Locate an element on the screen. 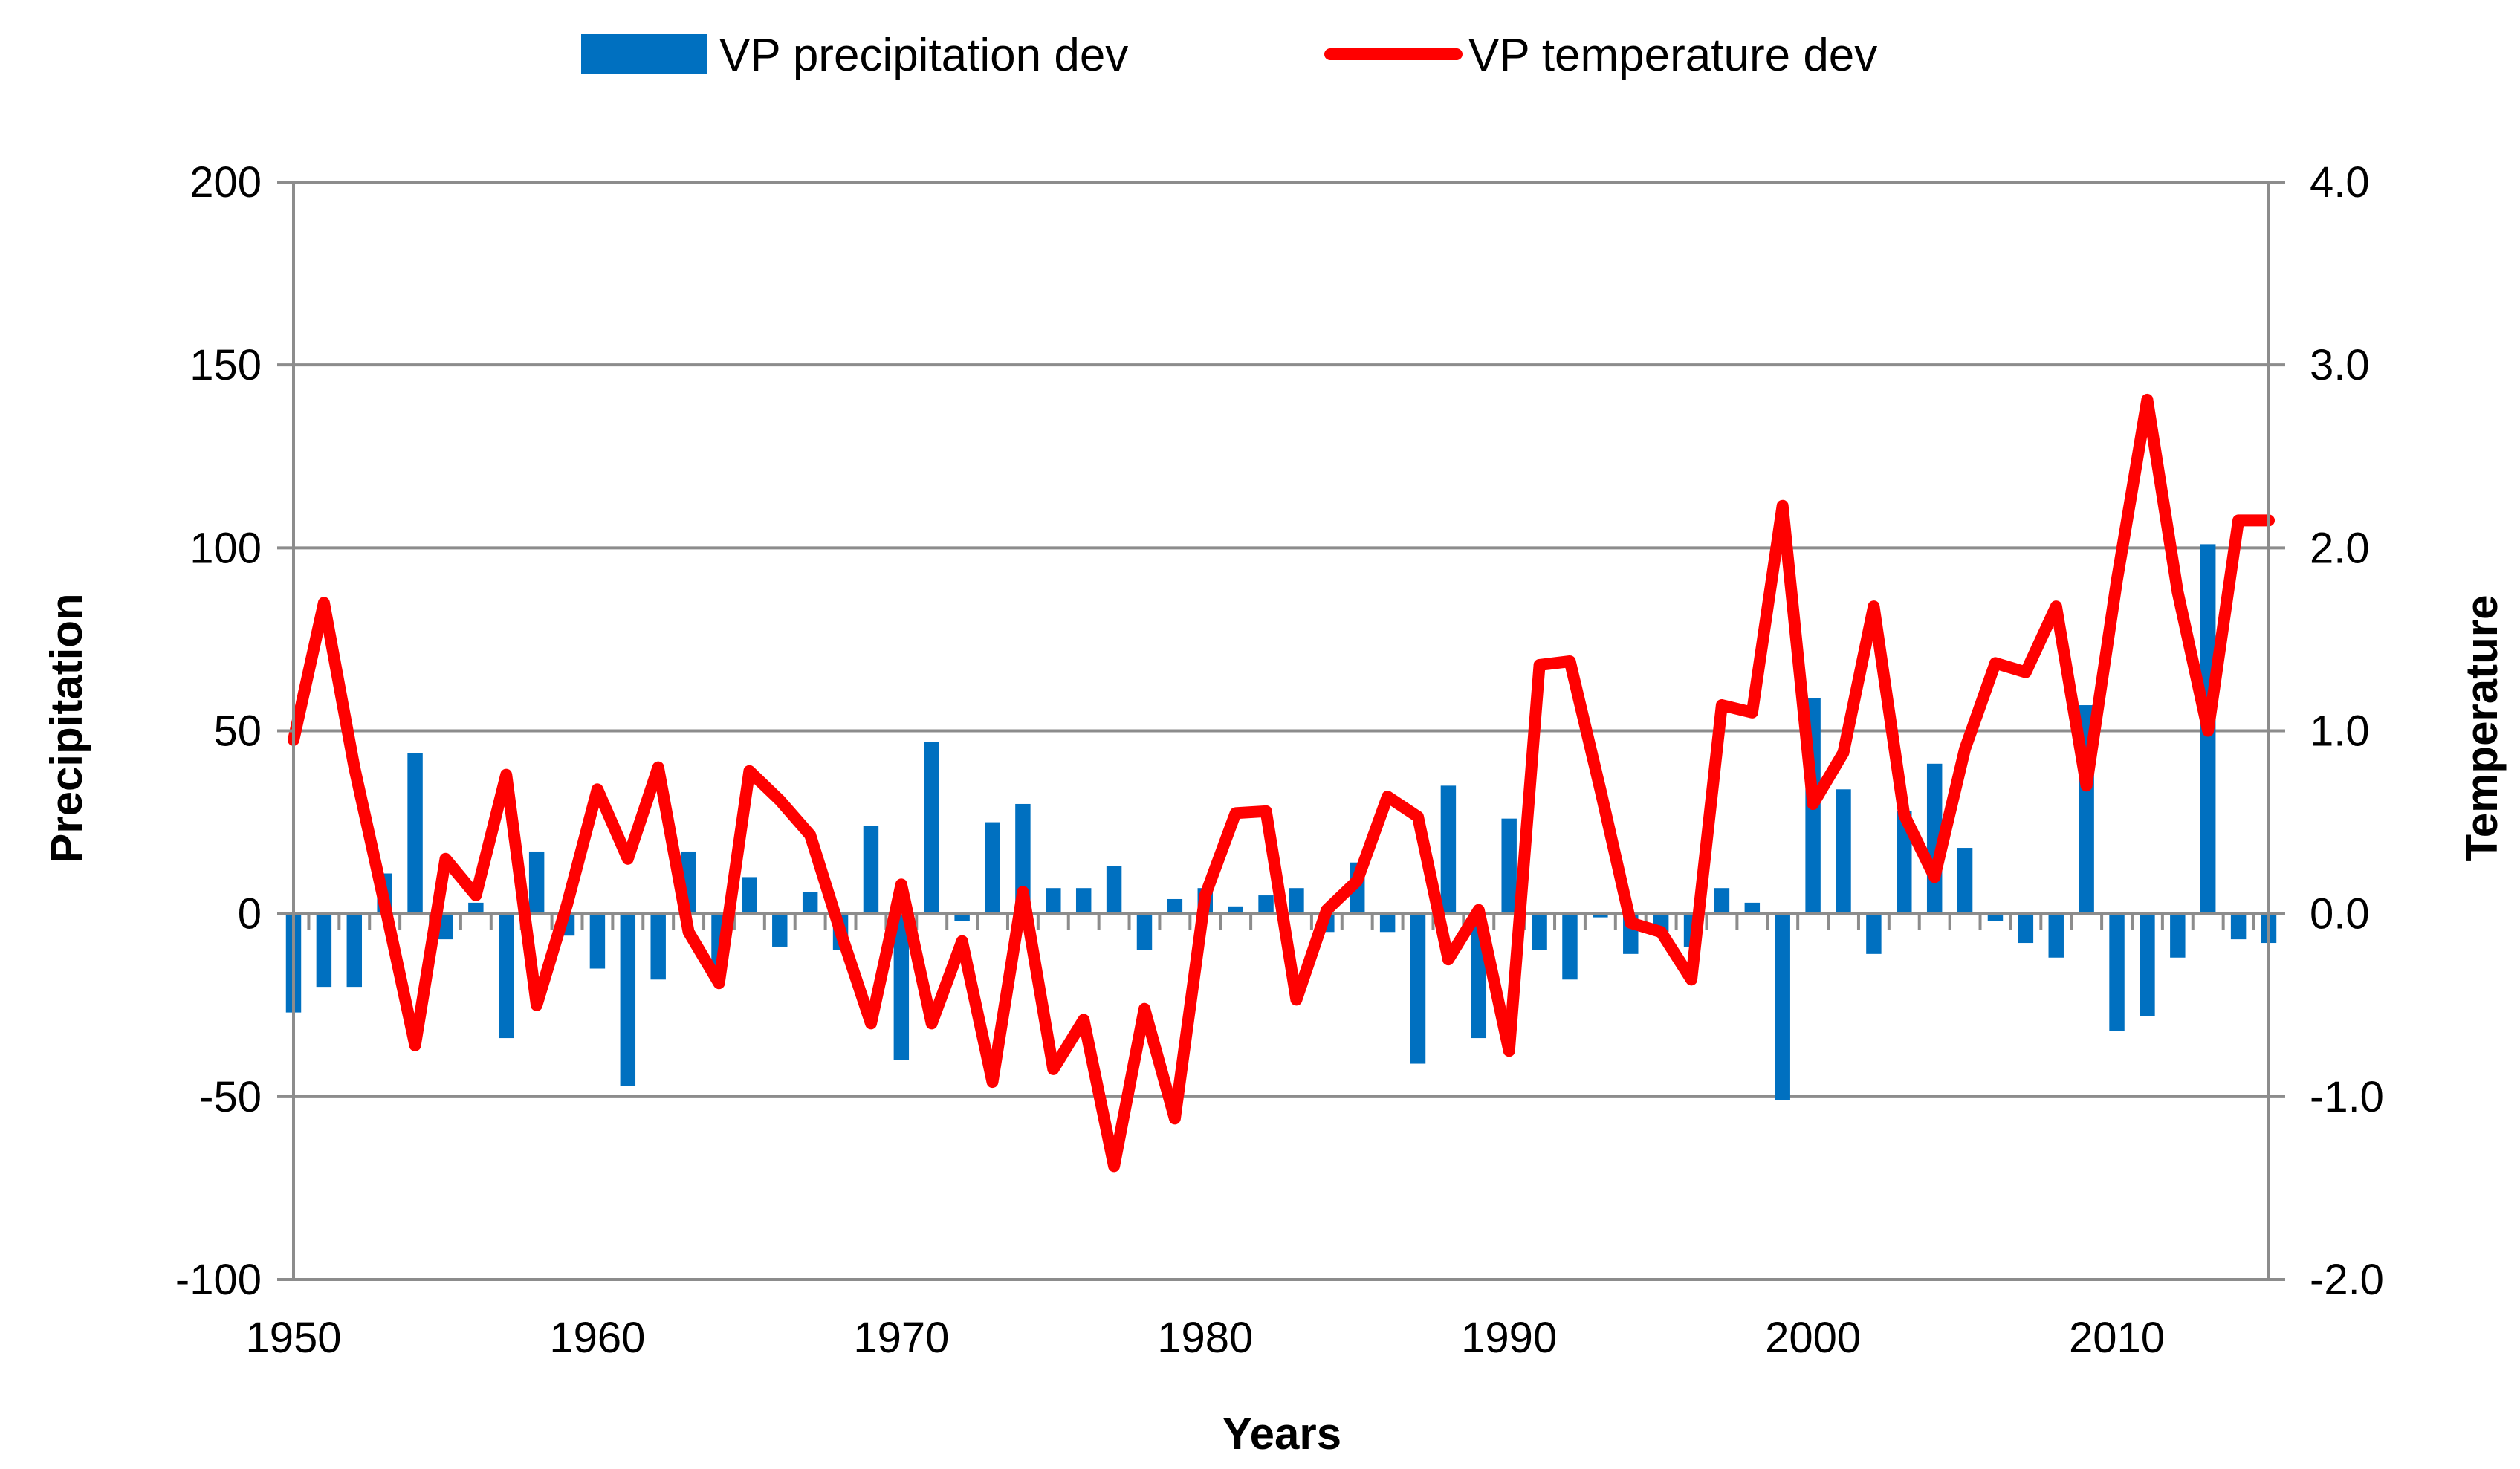  x-tick-label: 2010 is located at coordinates (2117, 1338).